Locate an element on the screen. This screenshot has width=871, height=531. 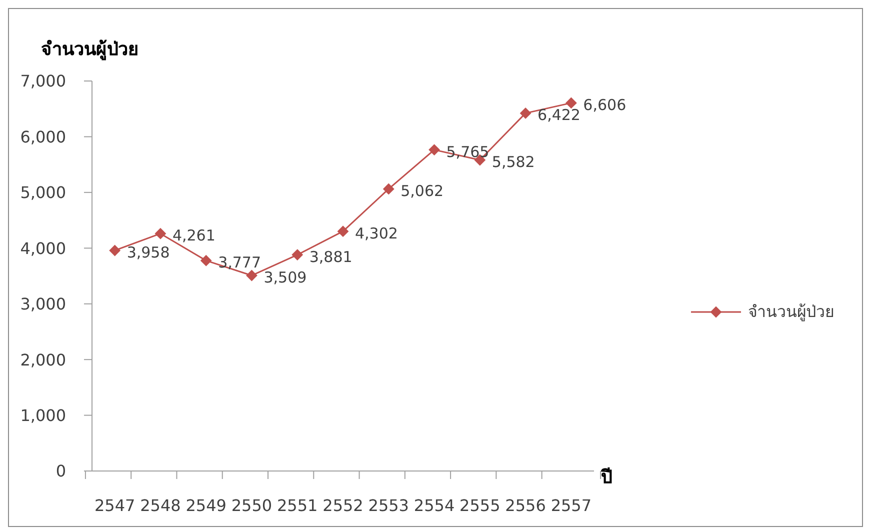
x-tick-label: 2547 is located at coordinates (115, 505).